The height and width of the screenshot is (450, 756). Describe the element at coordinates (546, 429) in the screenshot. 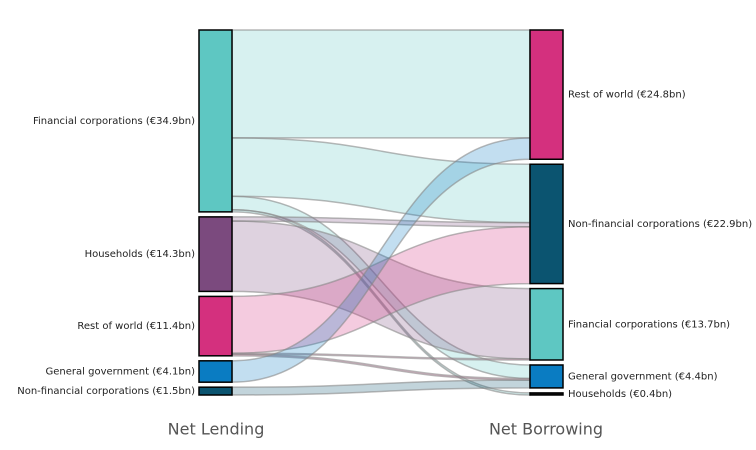

I see `target-column-title: Net Borrowing` at that location.